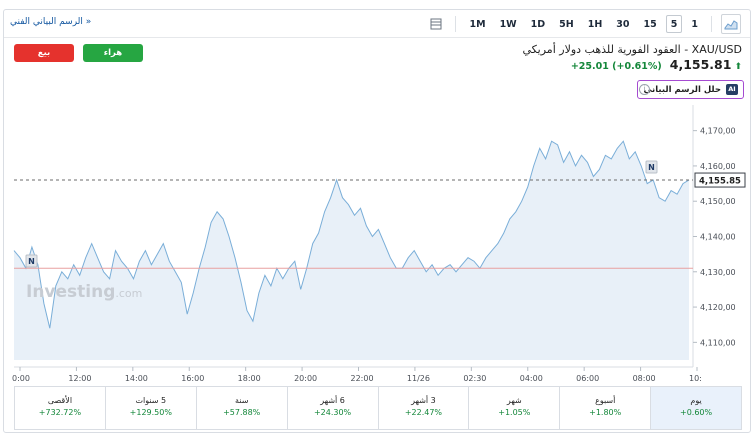 This screenshot has width=755, height=437. I want to click on y-tick-label: 4,150,00, so click(718, 201).